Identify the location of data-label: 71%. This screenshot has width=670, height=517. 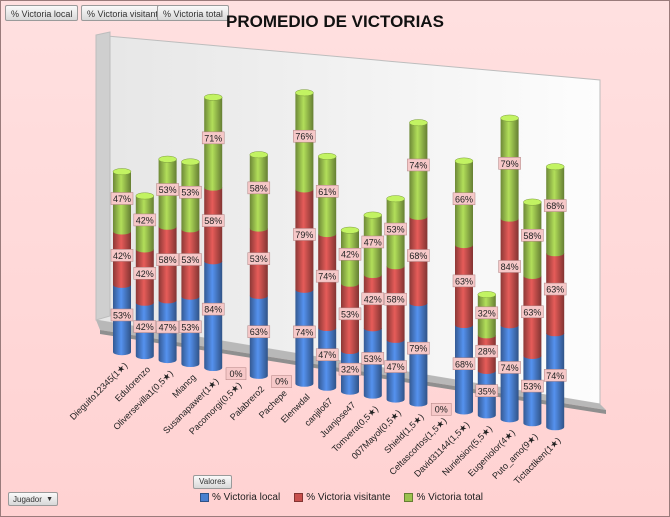
(213, 138).